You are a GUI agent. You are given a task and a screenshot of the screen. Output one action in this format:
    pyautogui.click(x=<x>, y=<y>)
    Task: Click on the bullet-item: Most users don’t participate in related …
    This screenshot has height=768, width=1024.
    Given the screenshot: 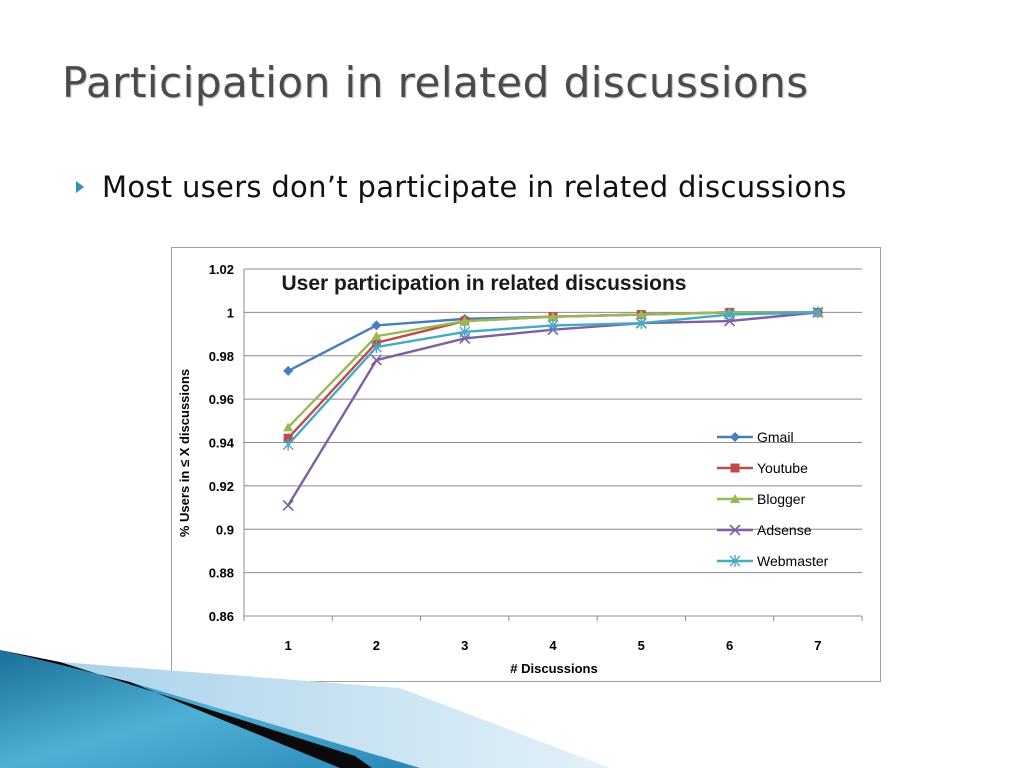 What is the action you would take?
    pyautogui.click(x=461, y=187)
    